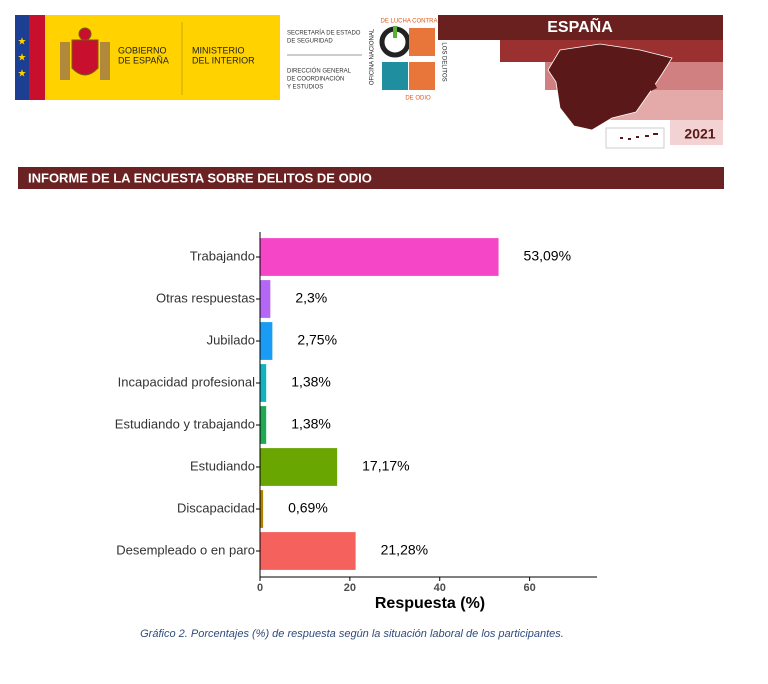 The width and height of the screenshot is (768, 684). Describe the element at coordinates (430, 603) in the screenshot. I see `x-axis-title: Respuesta (%)` at that location.